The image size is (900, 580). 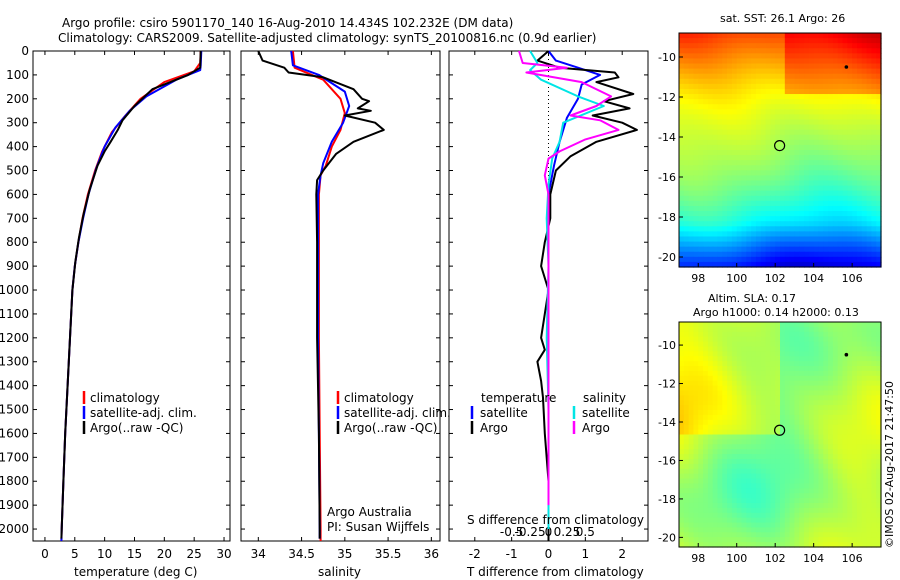 What do you see at coordinates (131, 294) in the screenshot?
I see `series-line-argo-raw-qc-` at bounding box center [131, 294].